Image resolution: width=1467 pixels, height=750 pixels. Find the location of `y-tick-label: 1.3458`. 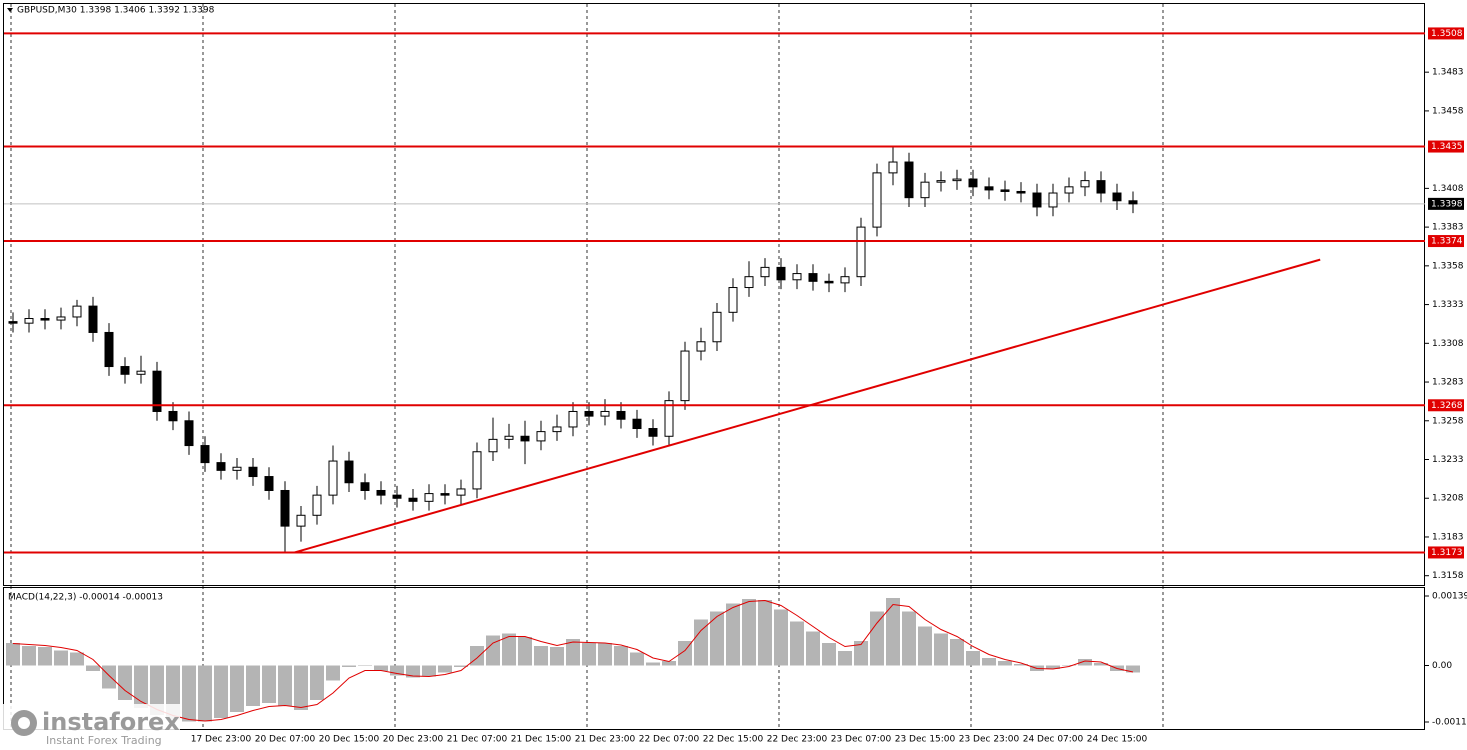

y-tick-label: 1.3458 is located at coordinates (1448, 111).